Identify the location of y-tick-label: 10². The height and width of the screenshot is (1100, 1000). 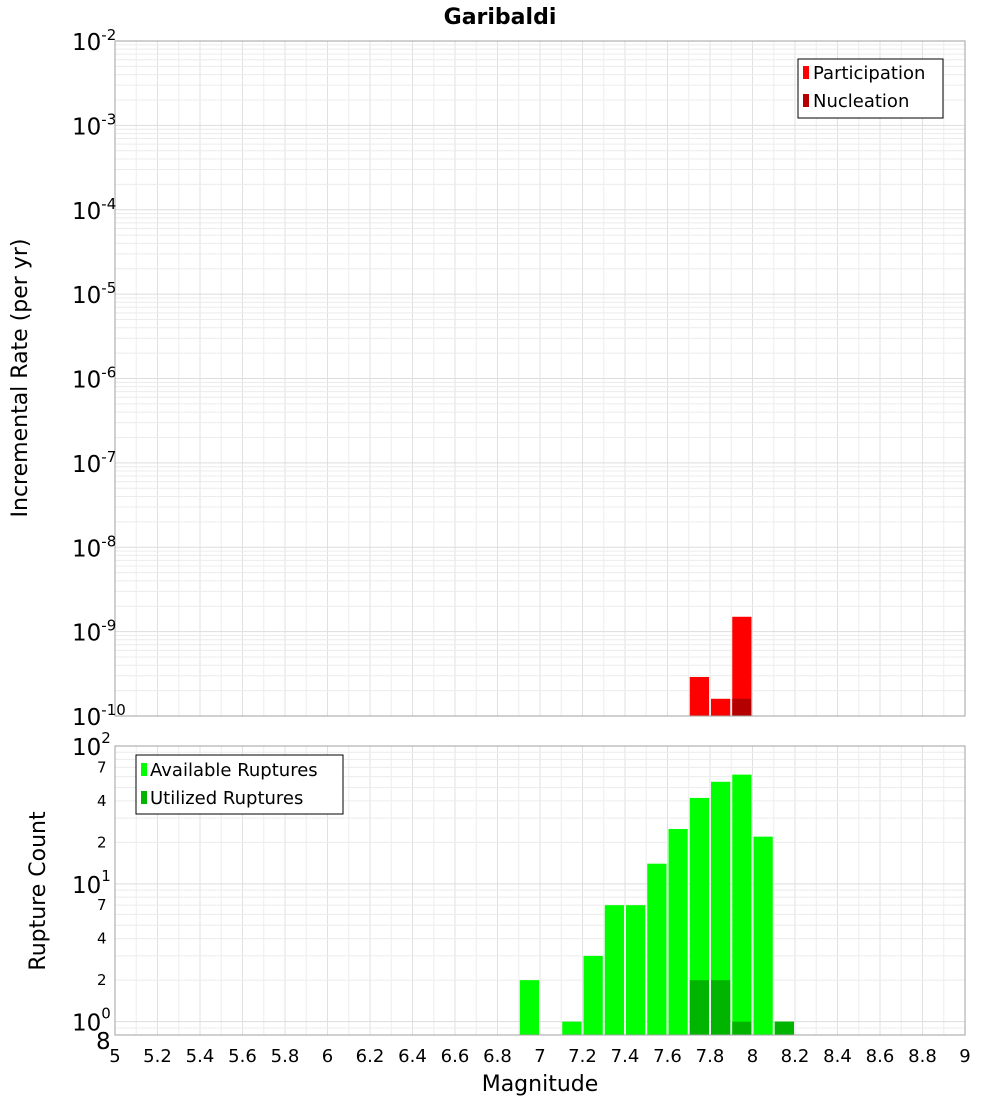
(91, 745).